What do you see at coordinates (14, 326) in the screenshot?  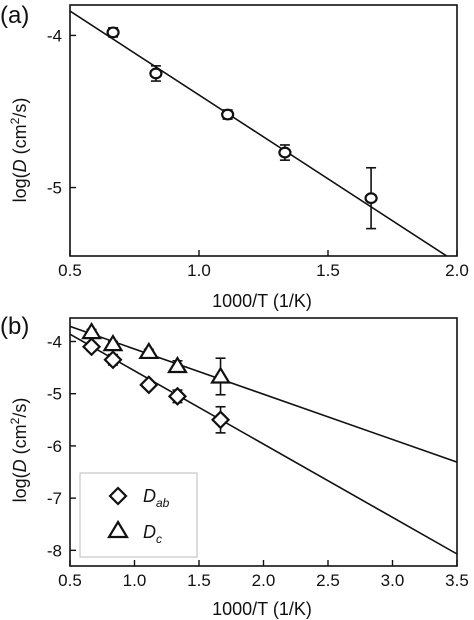 I see `panel-b-label: (b)` at bounding box center [14, 326].